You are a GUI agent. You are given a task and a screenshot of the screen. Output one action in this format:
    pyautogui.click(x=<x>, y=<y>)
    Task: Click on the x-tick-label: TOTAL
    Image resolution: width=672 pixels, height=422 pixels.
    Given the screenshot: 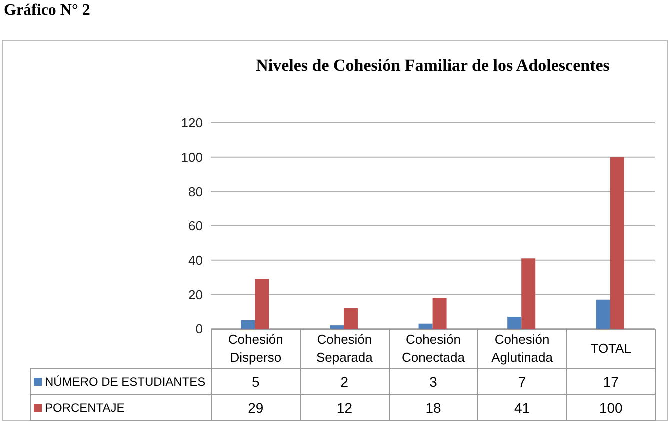 What is the action you would take?
    pyautogui.click(x=611, y=349)
    